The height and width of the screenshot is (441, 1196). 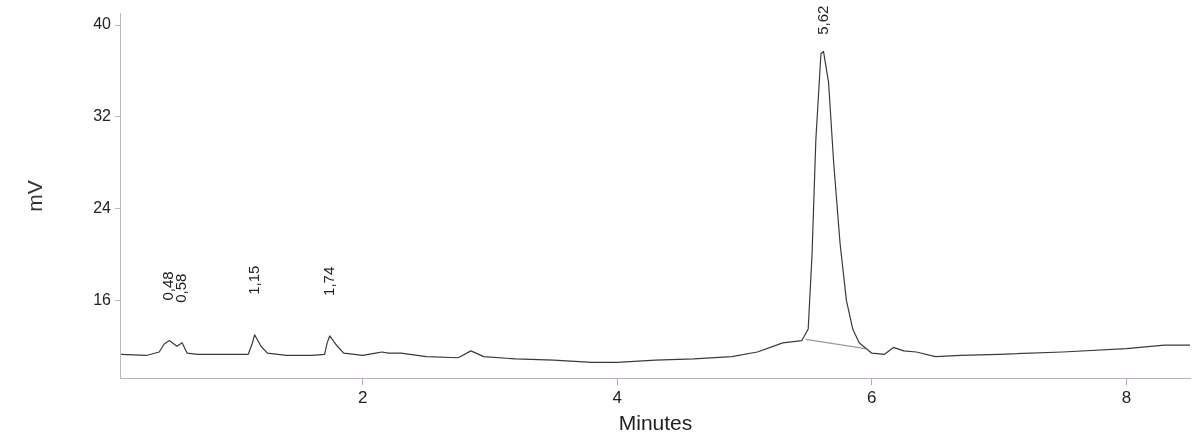 What do you see at coordinates (363, 398) in the screenshot?
I see `x-tick-label: 2` at bounding box center [363, 398].